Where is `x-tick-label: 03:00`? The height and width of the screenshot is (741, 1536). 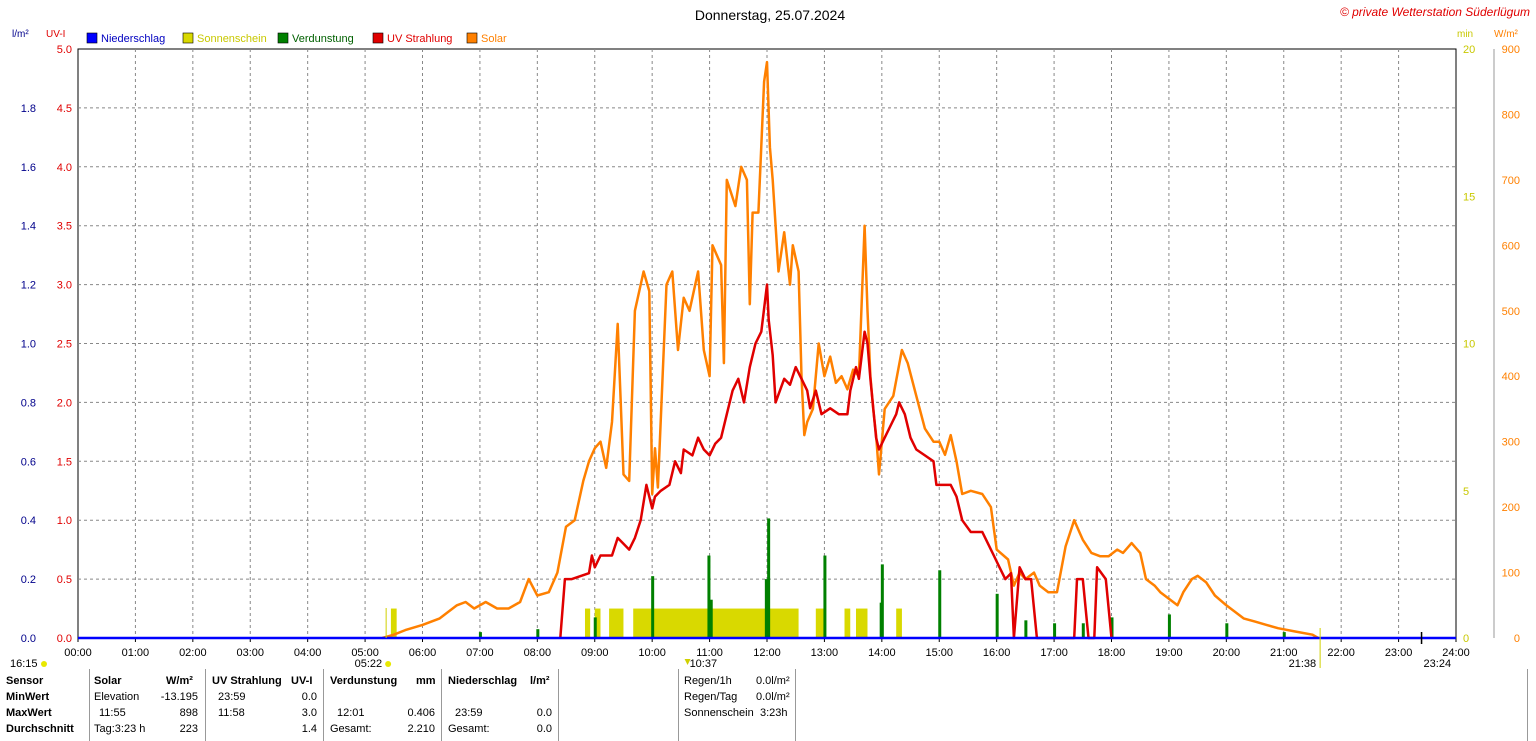 x-tick-label: 03:00 is located at coordinates (250, 653).